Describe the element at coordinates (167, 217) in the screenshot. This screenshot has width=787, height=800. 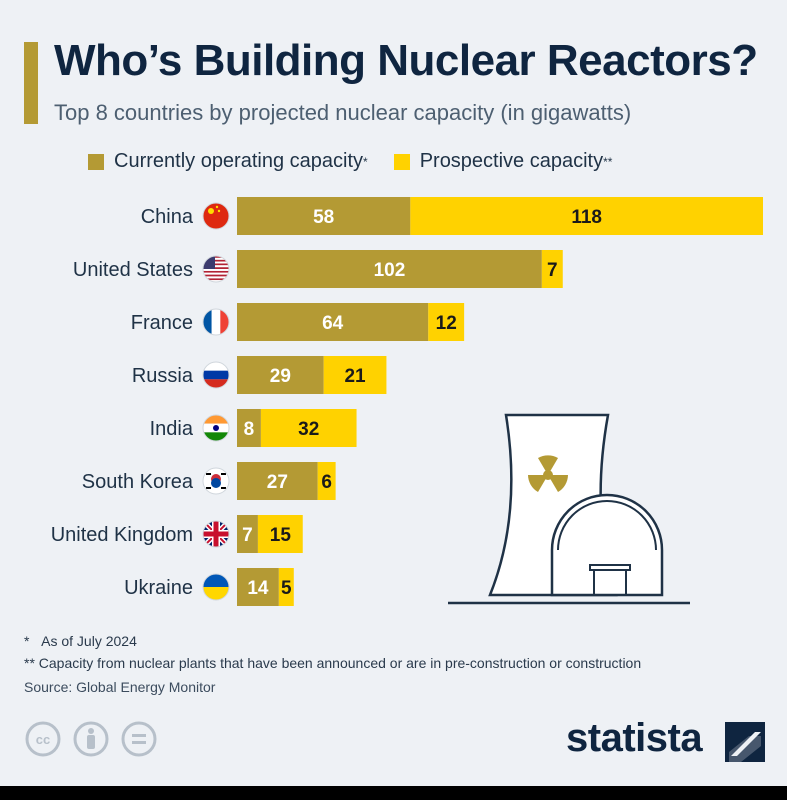
I see `category-label-china: China` at that location.